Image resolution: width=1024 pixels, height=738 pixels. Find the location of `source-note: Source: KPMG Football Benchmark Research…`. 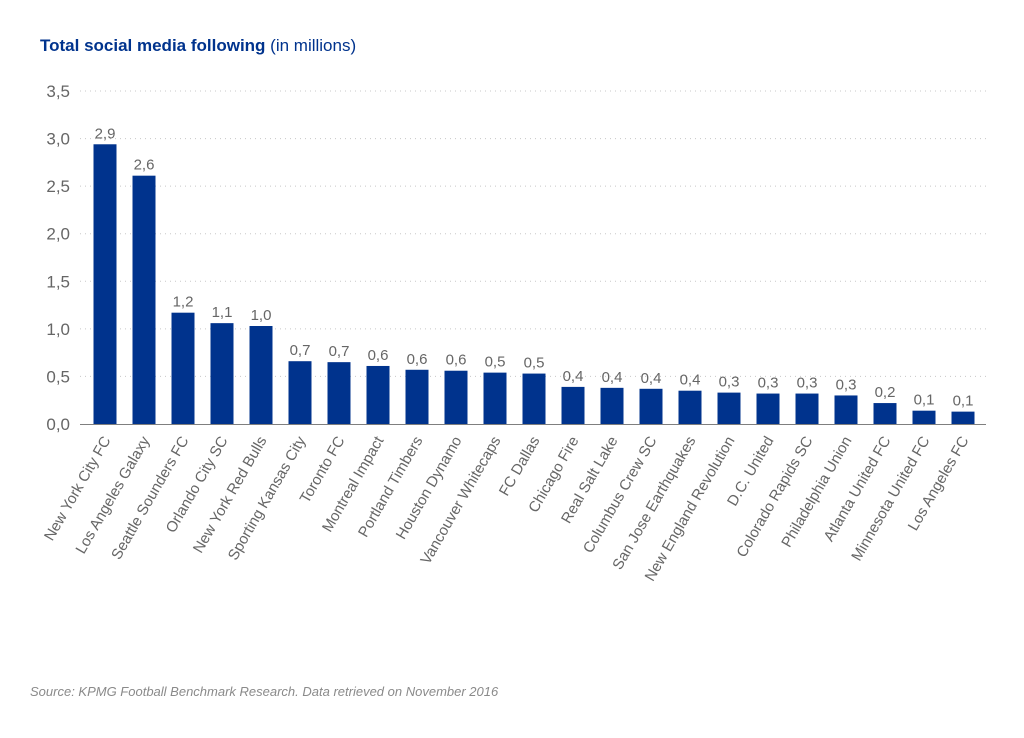

source-note: Source: KPMG Football Benchmark Research… is located at coordinates (264, 691).